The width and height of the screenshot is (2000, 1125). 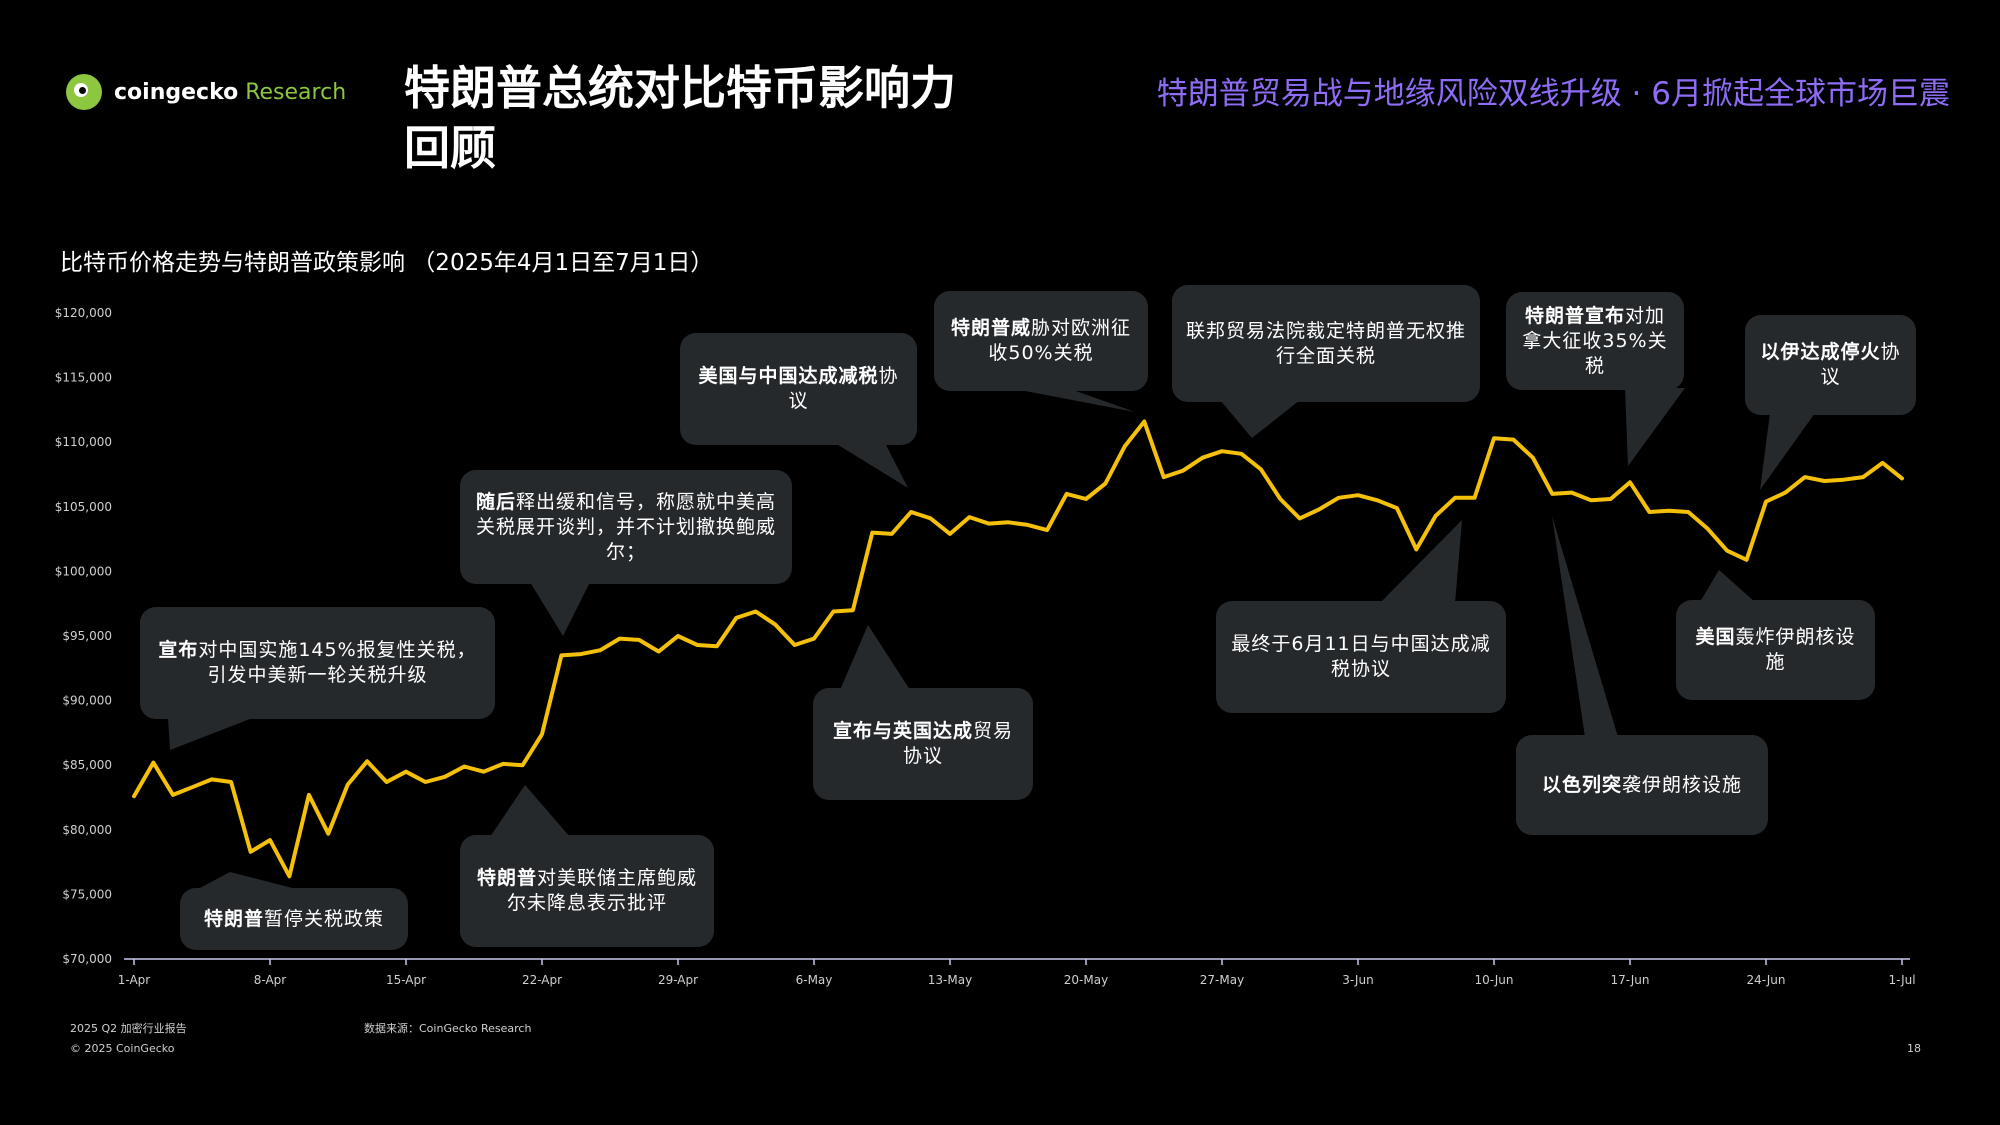 I want to click on callout-text: 暂停关税政策, so click(x=324, y=918).